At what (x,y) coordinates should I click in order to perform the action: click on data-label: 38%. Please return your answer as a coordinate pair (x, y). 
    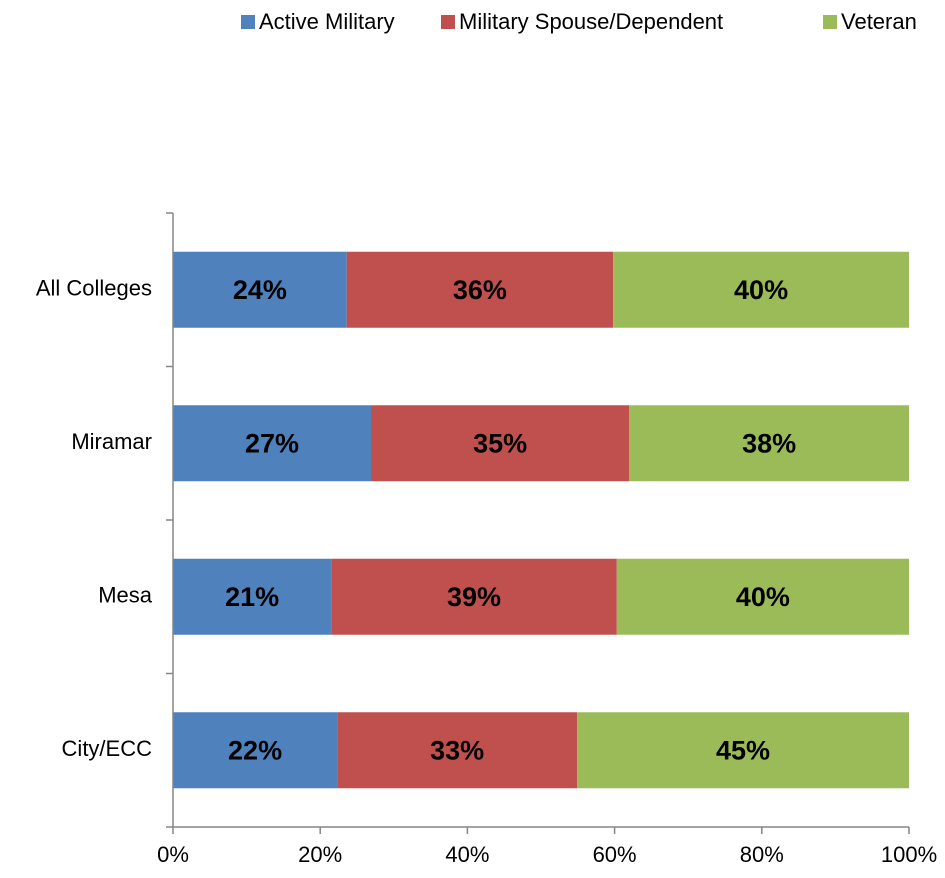
    Looking at the image, I should click on (769, 443).